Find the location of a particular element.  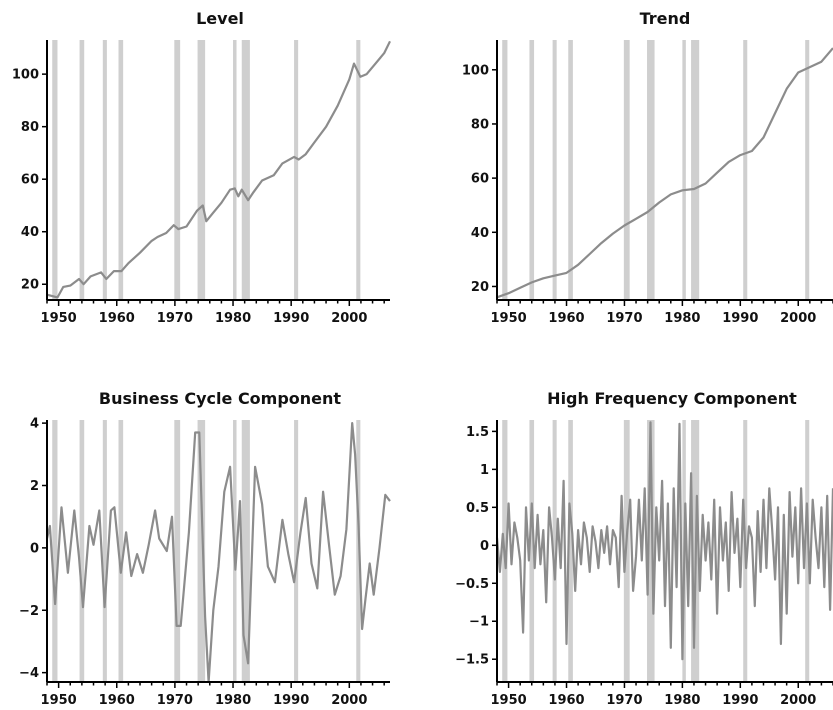

y-tick-label: −1 is located at coordinates (479, 622).